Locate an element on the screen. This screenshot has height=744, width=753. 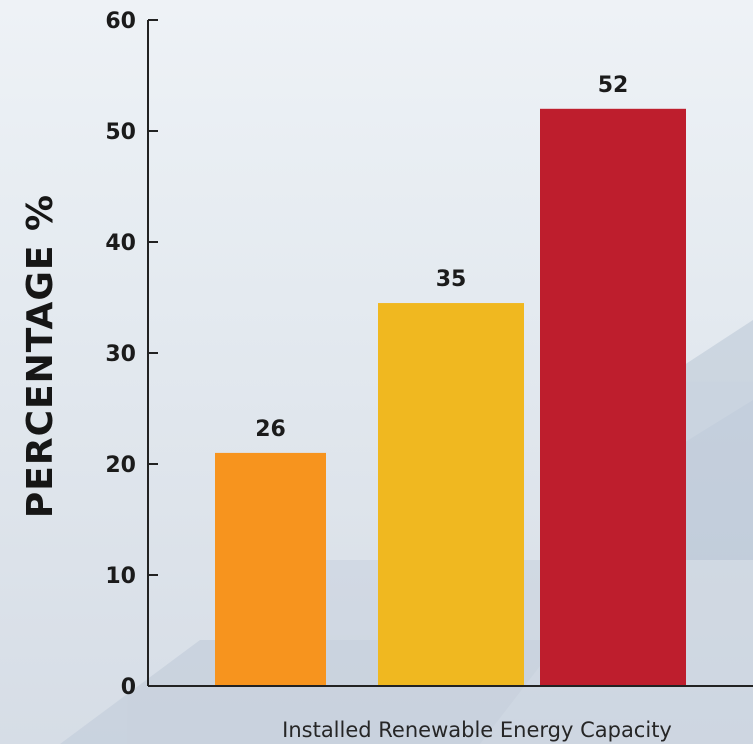
bar-value-label-2: 35 is located at coordinates (451, 279).